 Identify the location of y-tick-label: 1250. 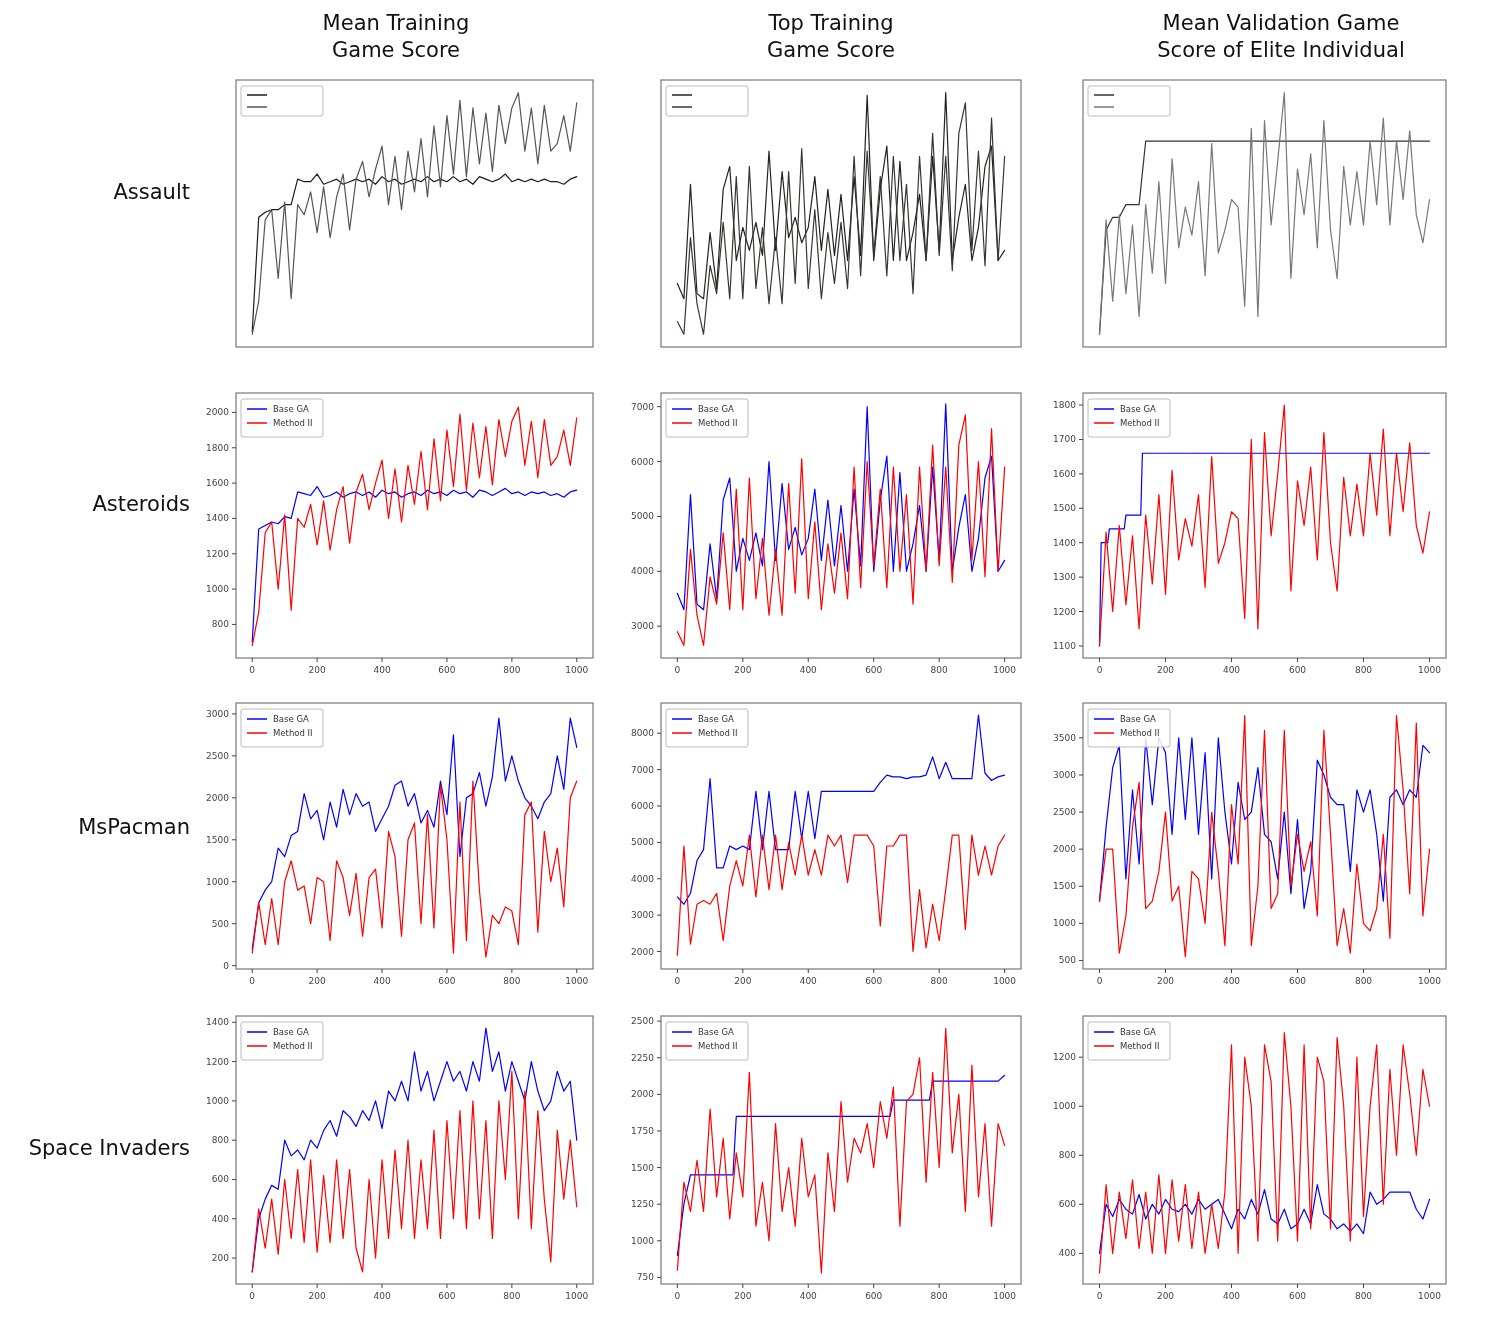
(643, 1204).